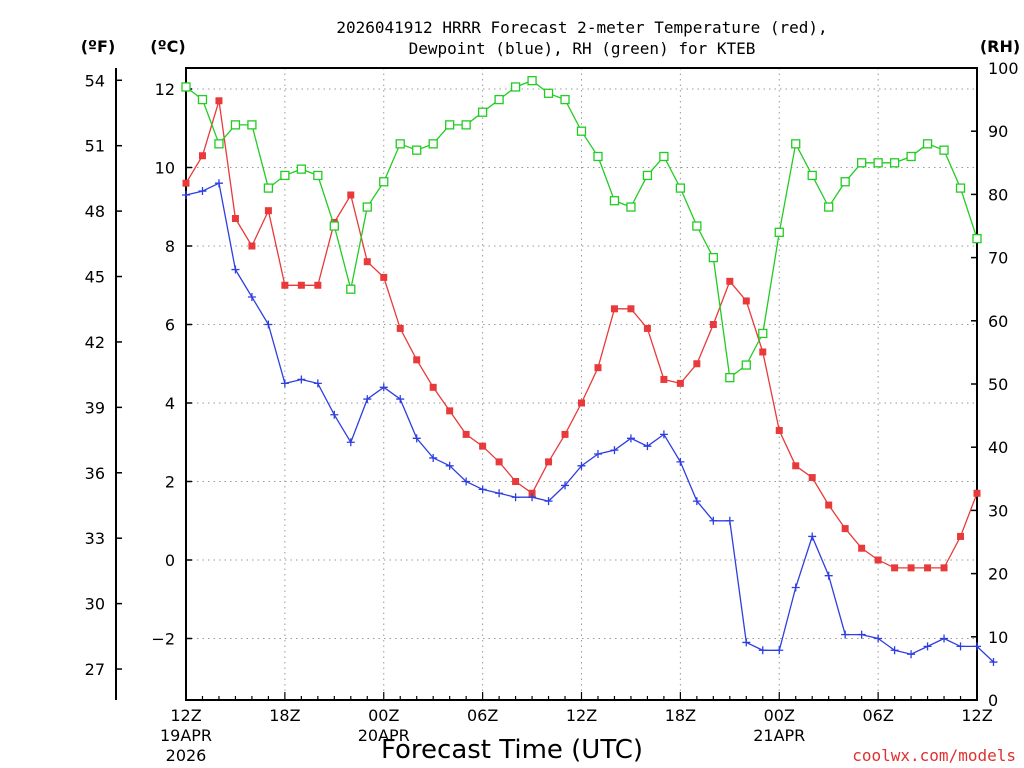 The width and height of the screenshot is (1024, 768). What do you see at coordinates (1000, 46) in the screenshot?
I see `rh-unit-label: (RH)` at bounding box center [1000, 46].